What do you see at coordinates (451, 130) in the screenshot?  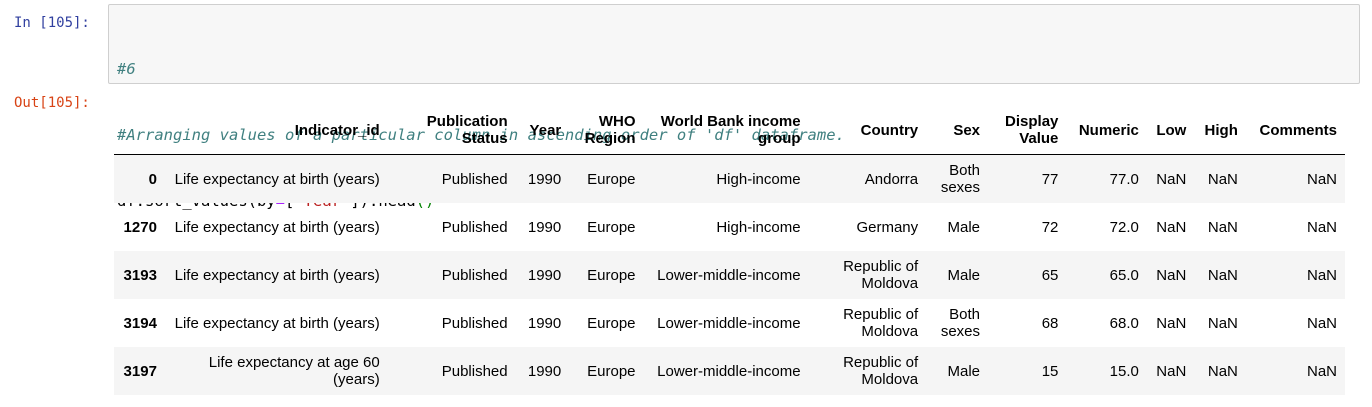 I see `column-header-publication-status: Publication Status` at bounding box center [451, 130].